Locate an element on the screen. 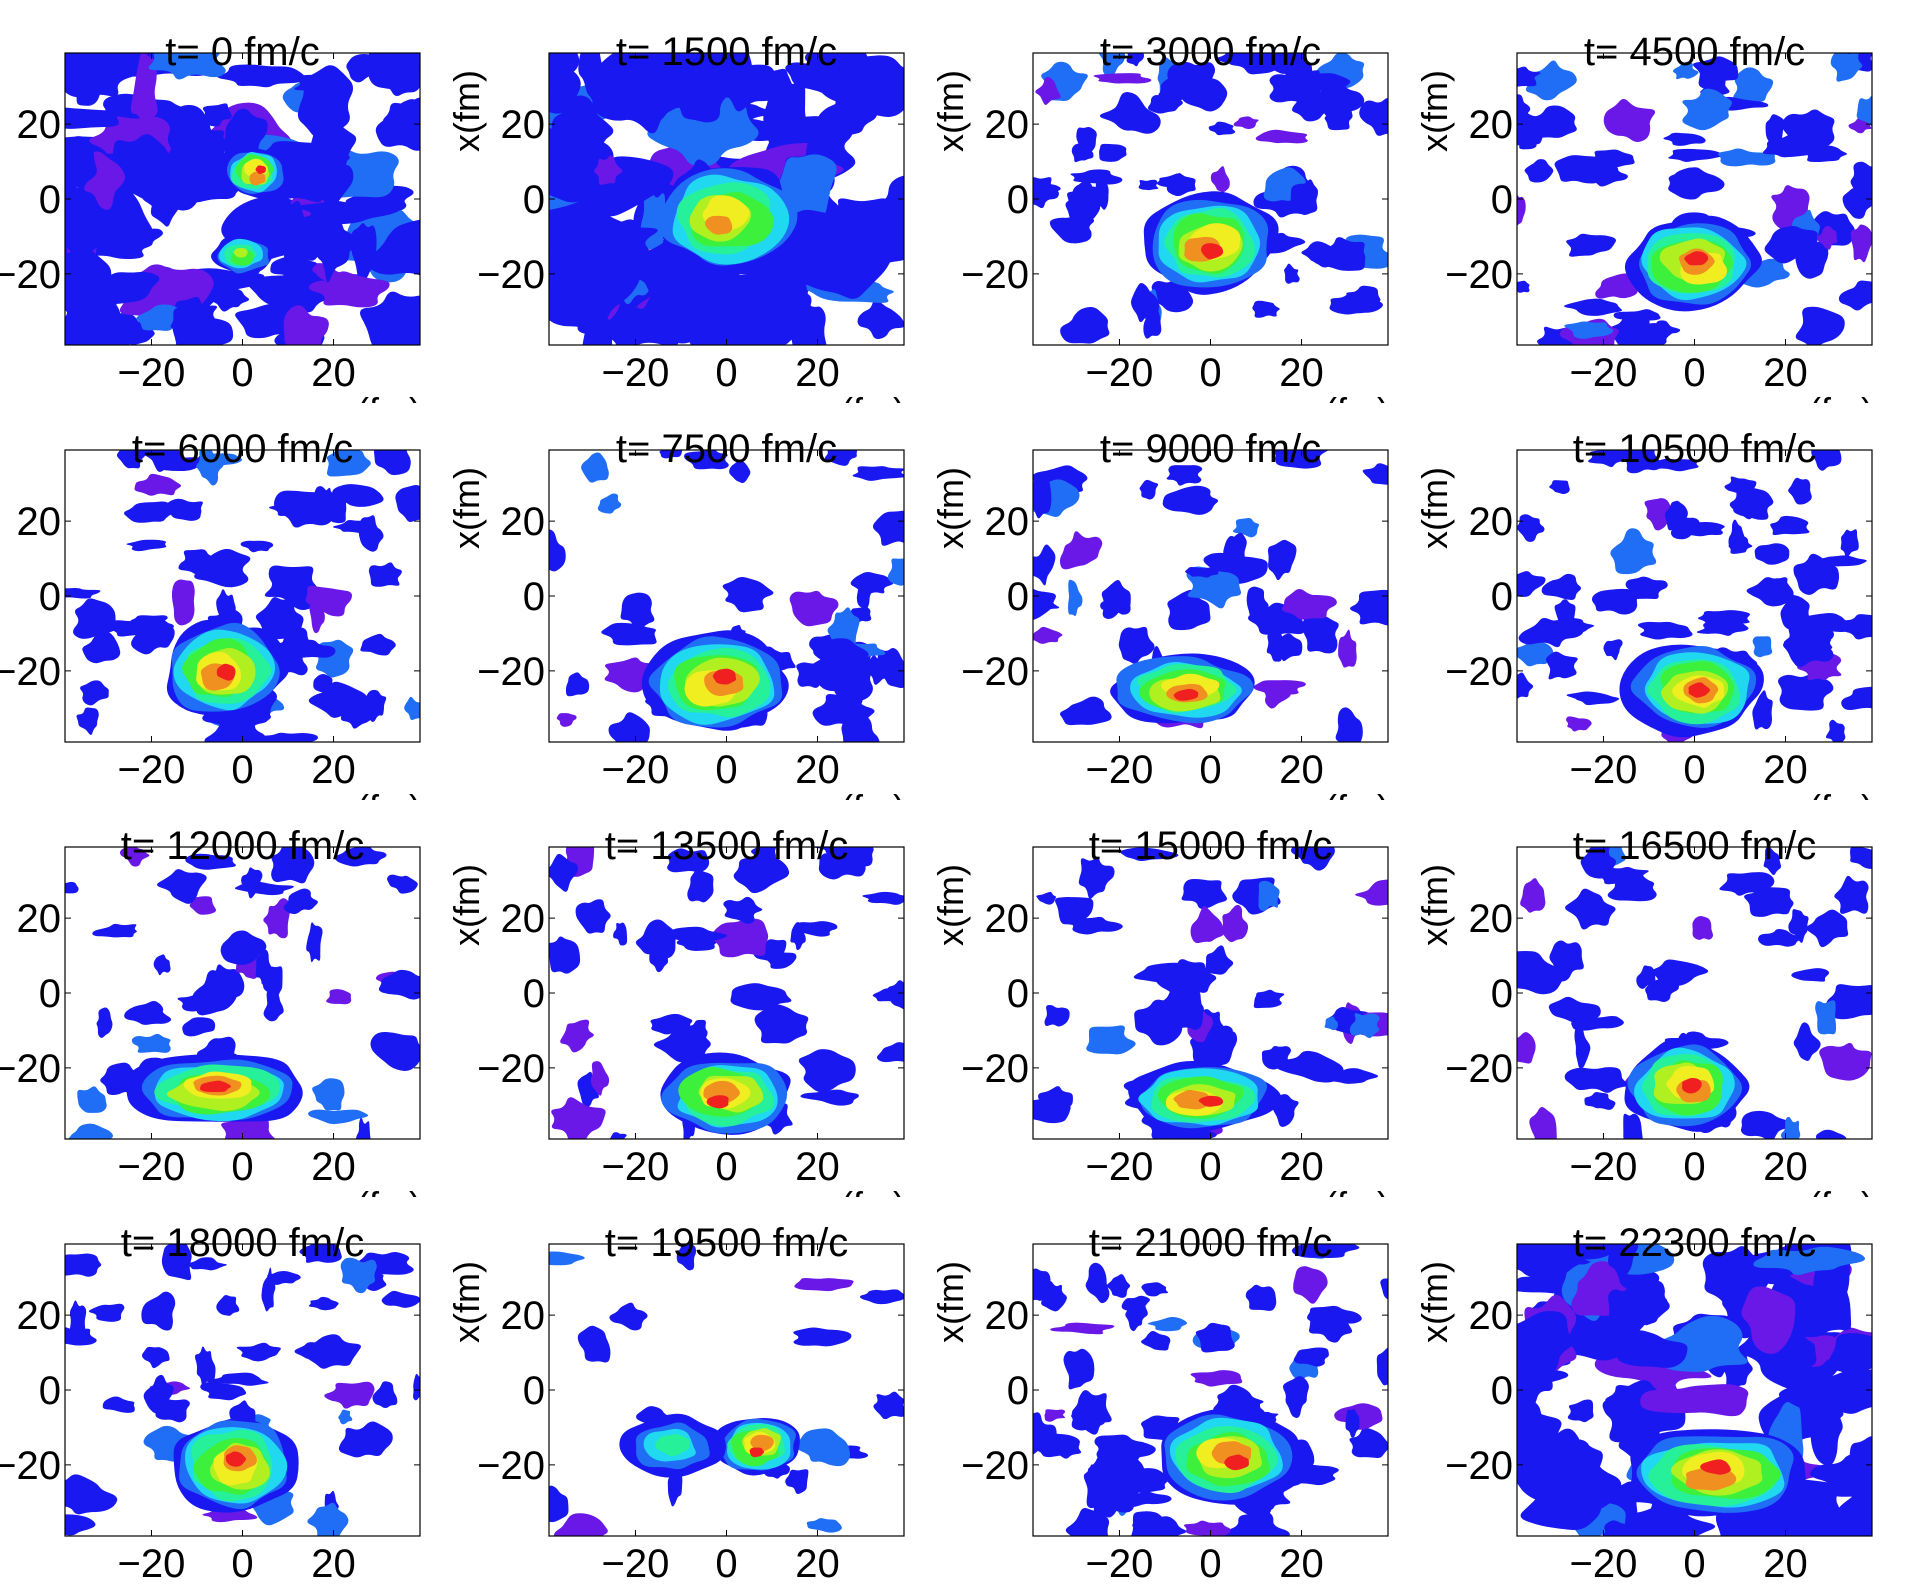 Image resolution: width=1916 pixels, height=1586 pixels. panel-title: t= 4500 fm/c is located at coordinates (1694, 52).